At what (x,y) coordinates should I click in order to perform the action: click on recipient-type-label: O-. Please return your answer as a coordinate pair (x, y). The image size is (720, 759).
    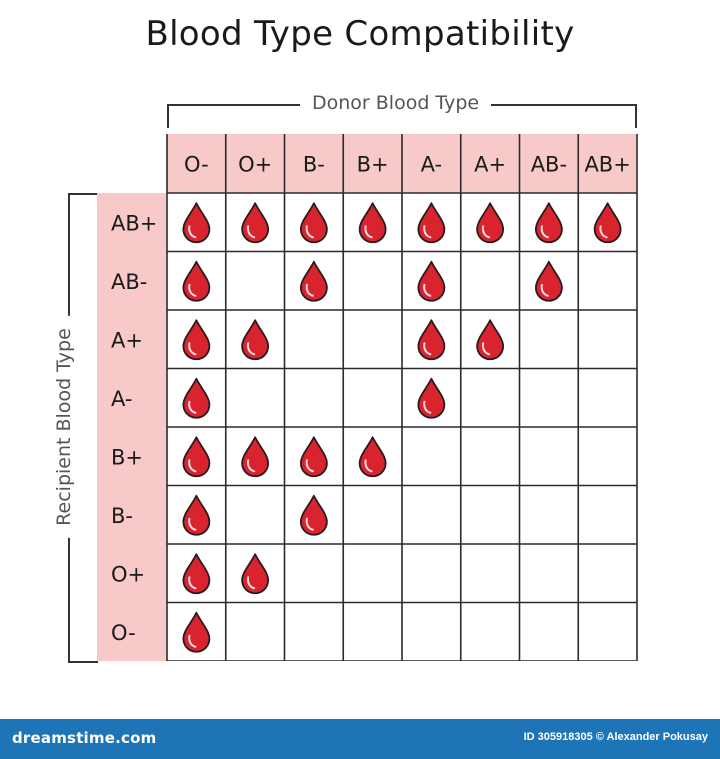
    Looking at the image, I should click on (123, 633).